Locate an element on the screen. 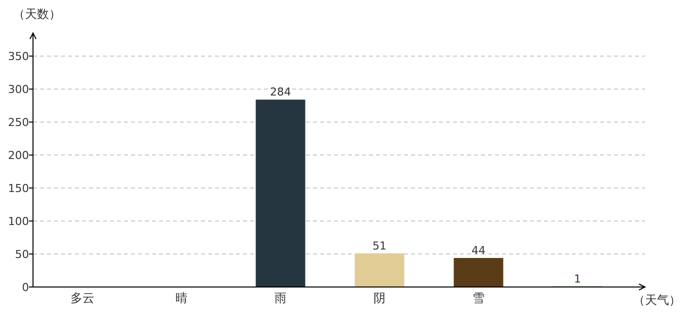 Image resolution: width=680 pixels, height=320 pixels. y-tick-label: 250 is located at coordinates (18, 123).